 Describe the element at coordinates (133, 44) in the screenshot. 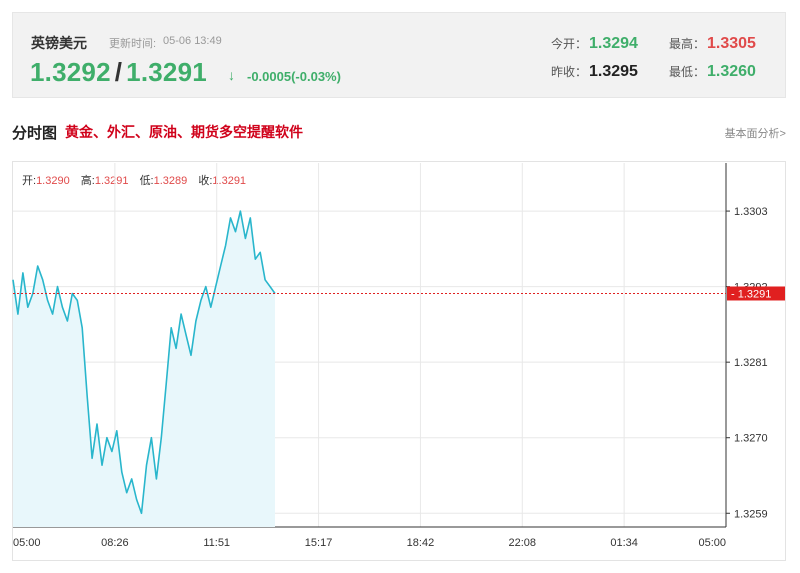

I see `update-label: 更新时间:` at that location.